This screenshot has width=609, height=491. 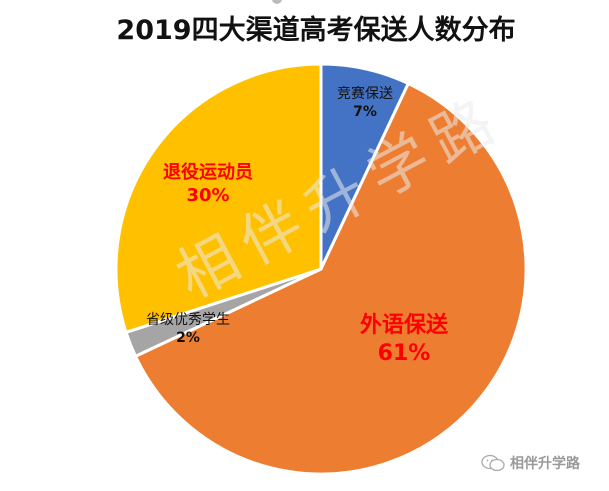 I want to click on label-name: 竞赛保送, so click(x=365, y=94).